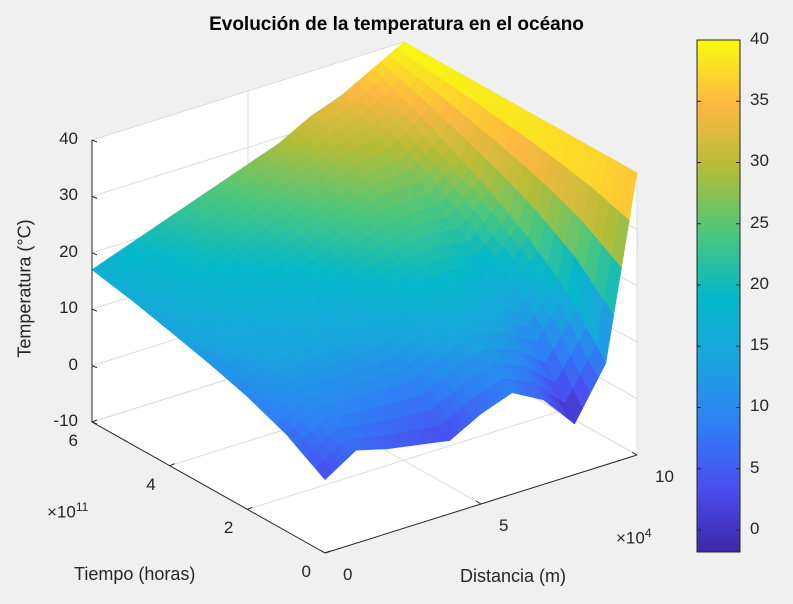 The height and width of the screenshot is (604, 793). I want to click on z-axis-label: Temperatura (°C), so click(24, 288).